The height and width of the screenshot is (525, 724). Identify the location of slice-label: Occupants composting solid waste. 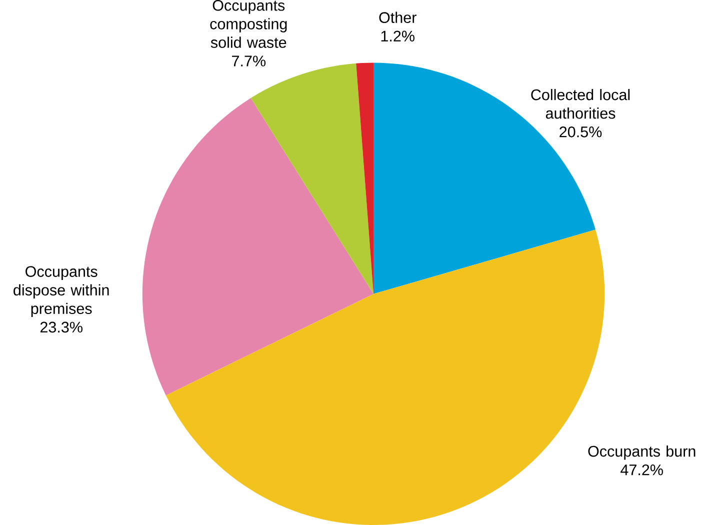
(248, 24).